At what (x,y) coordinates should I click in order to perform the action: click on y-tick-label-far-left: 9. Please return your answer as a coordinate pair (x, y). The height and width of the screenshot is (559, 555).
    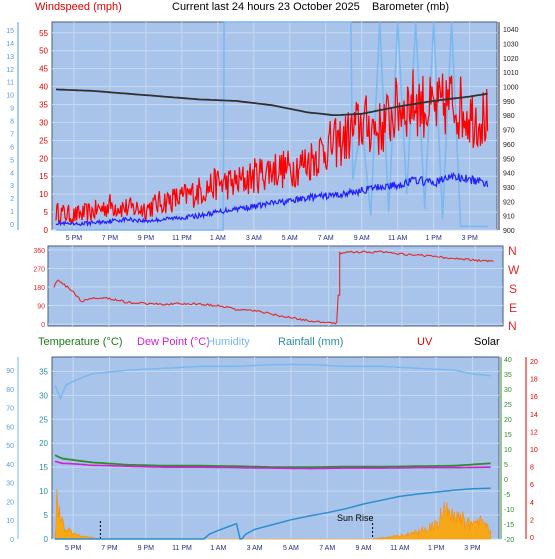
    Looking at the image, I should click on (12, 109).